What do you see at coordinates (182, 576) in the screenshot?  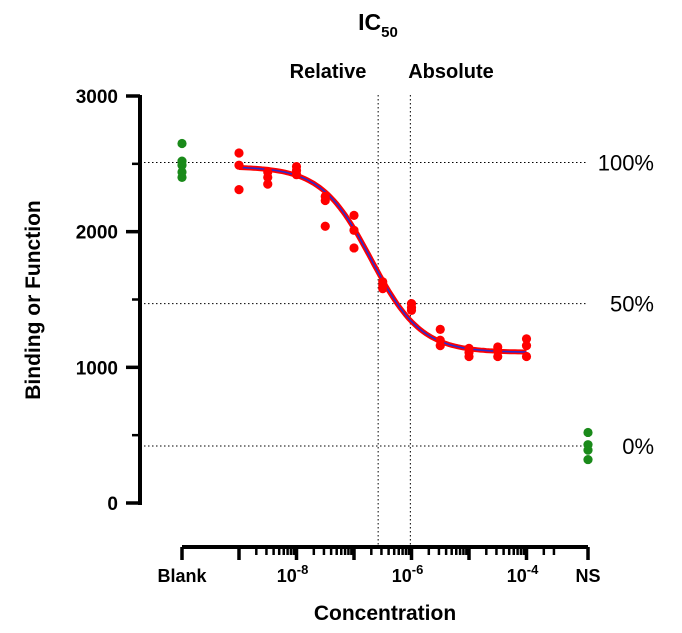 I see `x-tick-label-blank: Blank` at bounding box center [182, 576].